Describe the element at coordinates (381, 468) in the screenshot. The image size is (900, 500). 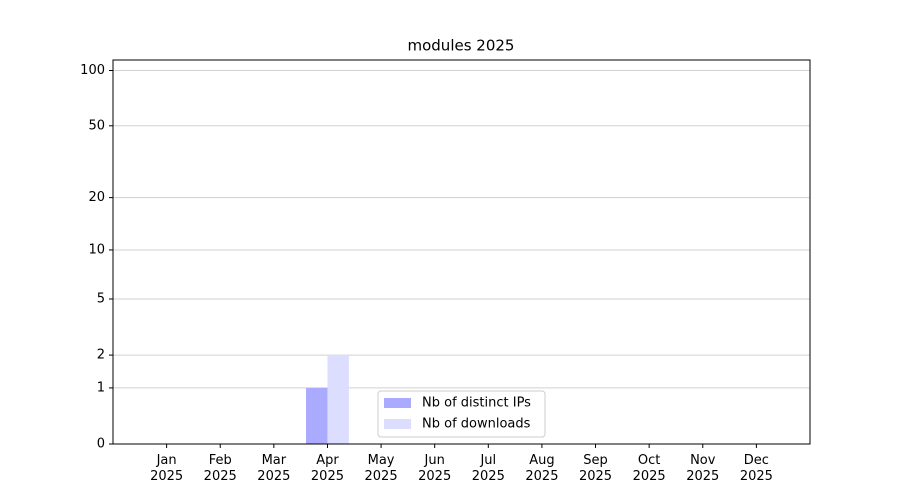
I see `x-tick-label: May 2025` at that location.